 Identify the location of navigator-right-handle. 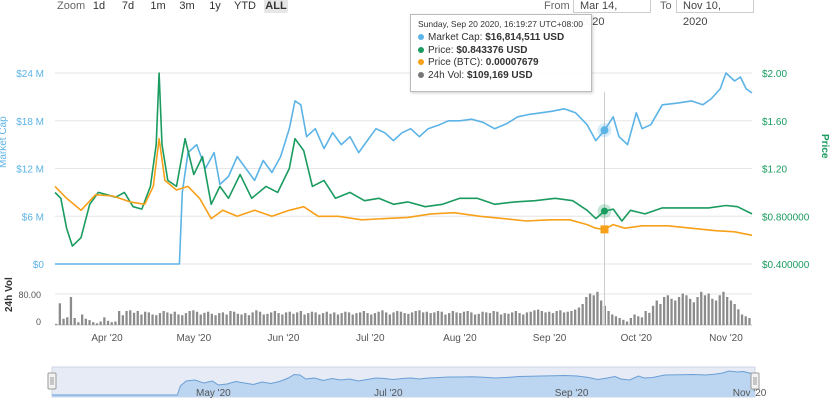
(755, 381).